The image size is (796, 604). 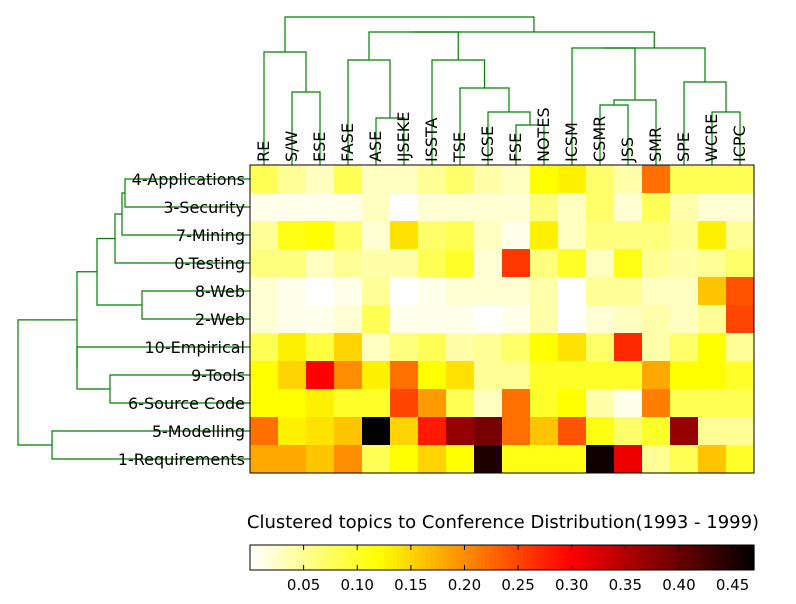 What do you see at coordinates (210, 235) in the screenshot?
I see `row-label: 7-Mining` at bounding box center [210, 235].